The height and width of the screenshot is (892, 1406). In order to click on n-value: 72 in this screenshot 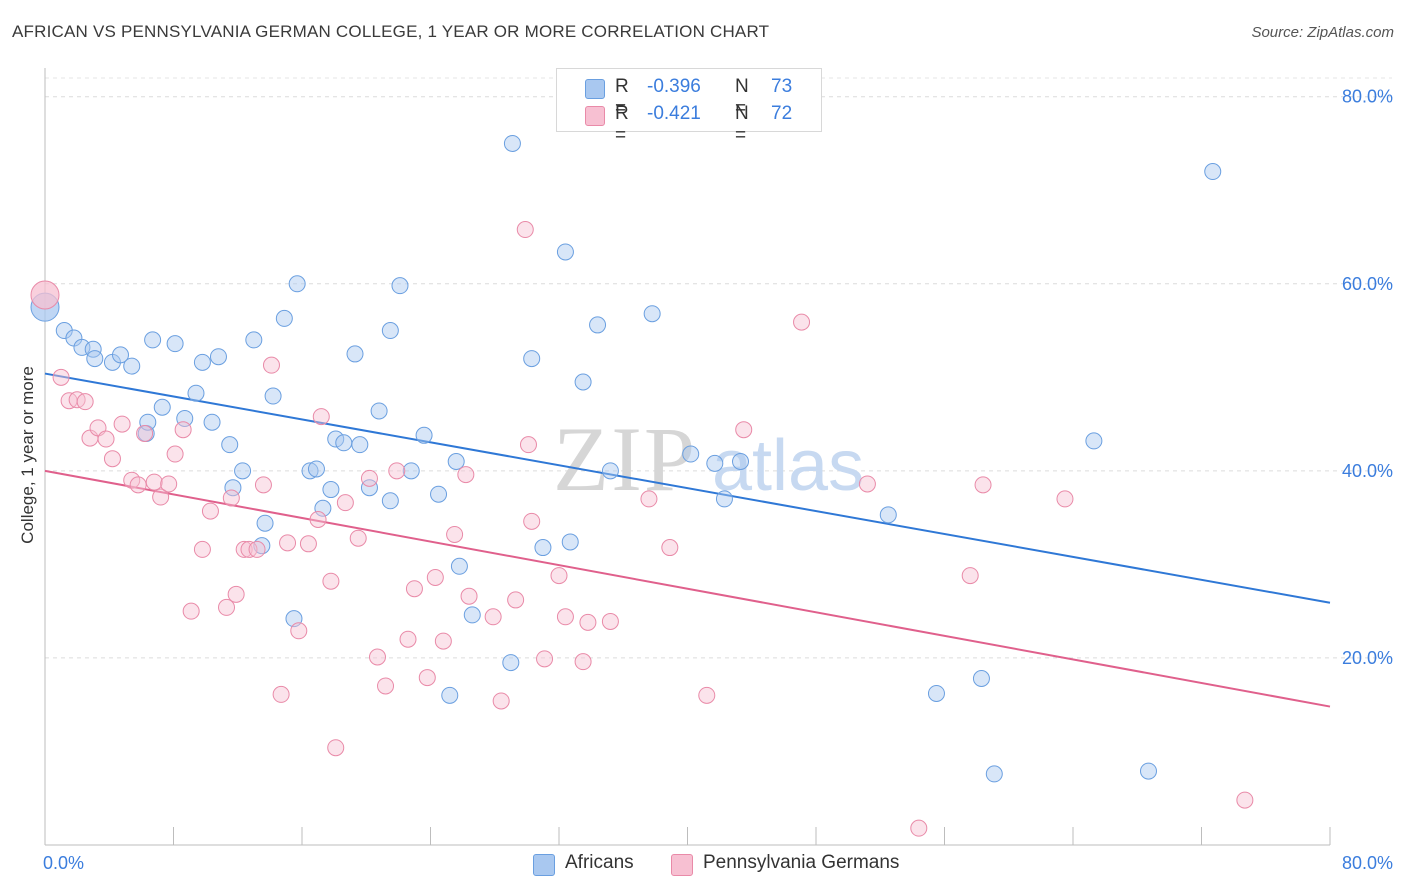, I will do `click(782, 113)`.